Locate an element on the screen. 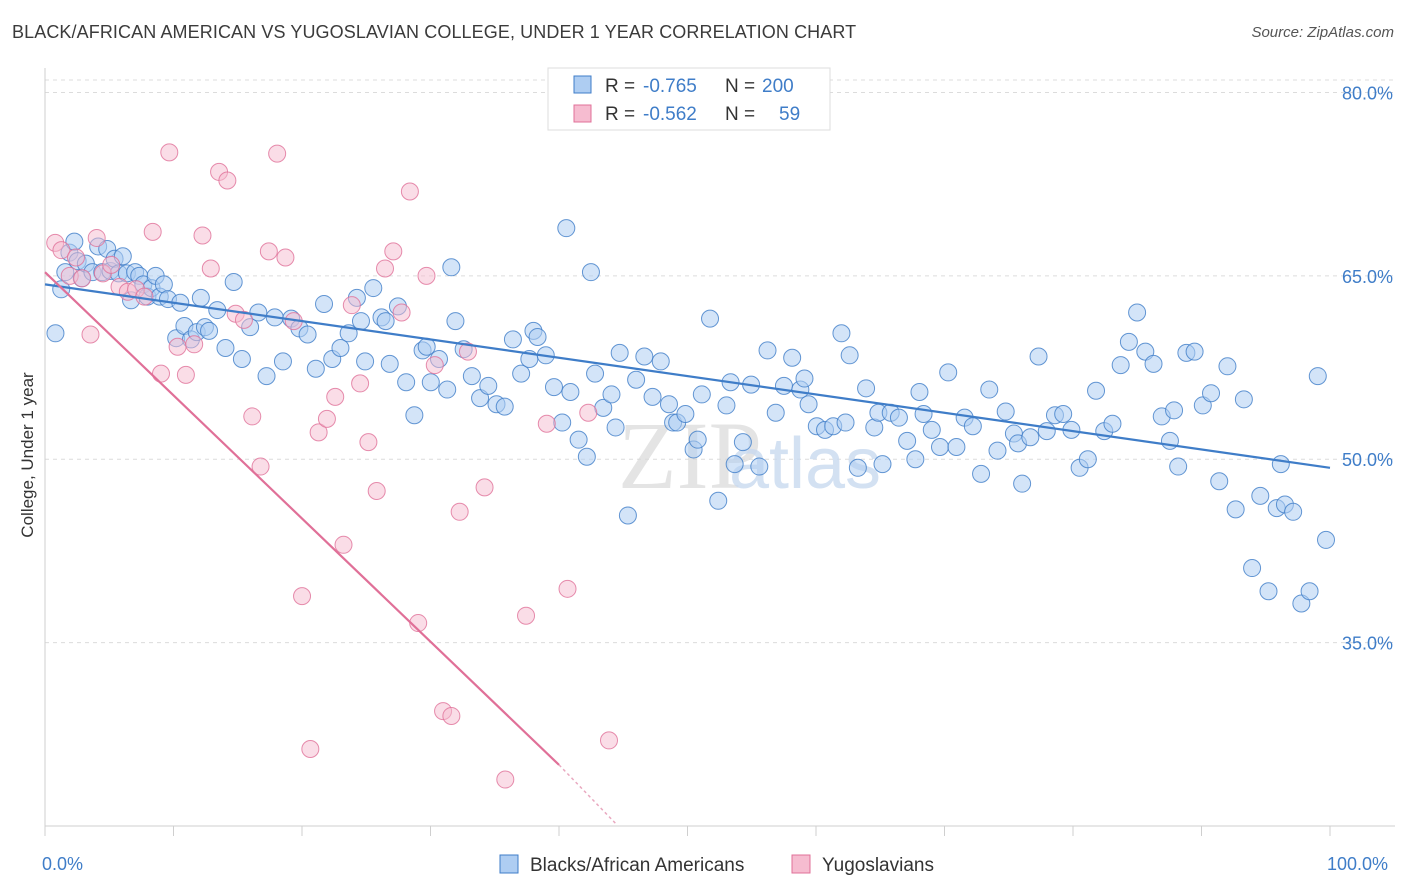 This screenshot has width=1406, height=892. legend-box is located at coordinates (689, 99).